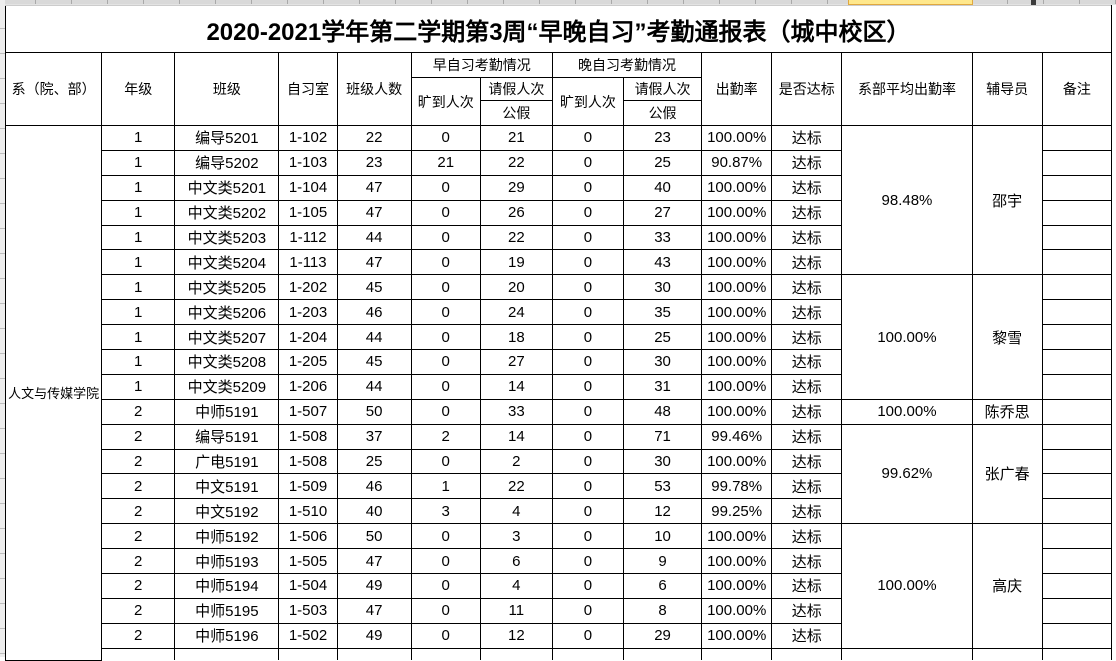 The height and width of the screenshot is (661, 1116). Describe the element at coordinates (308, 610) in the screenshot. I see `room-cell: 1-503` at that location.